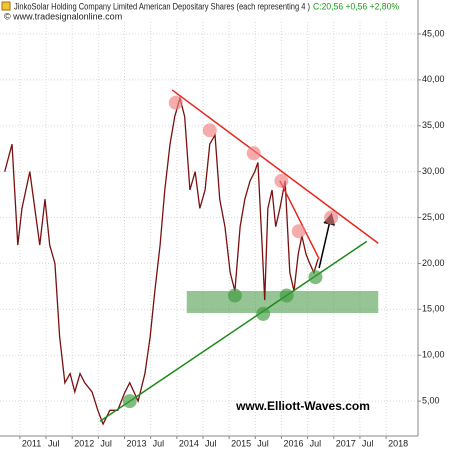  Describe the element at coordinates (302, 406) in the screenshot. I see `watermark: www.Elliott-Waves.com` at that location.